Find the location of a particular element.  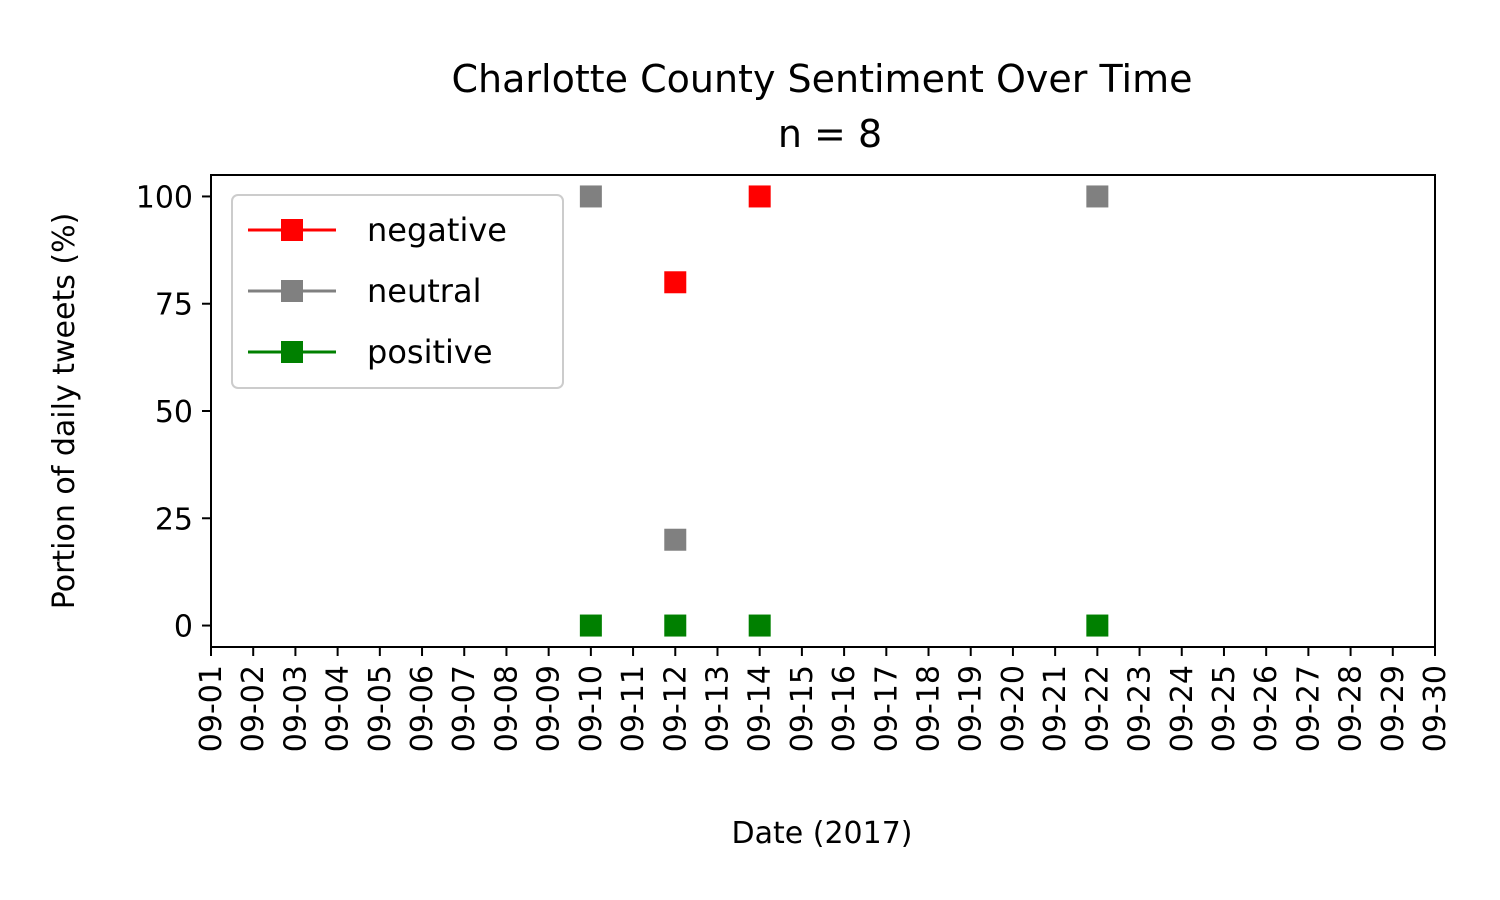

x-tick-label: 09-28 is located at coordinates (1351, 708).